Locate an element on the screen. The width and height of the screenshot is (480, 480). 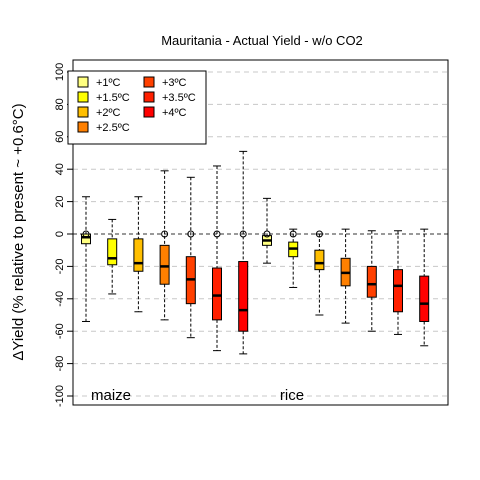
y-tick-label: 100 is located at coordinates (60, 72).